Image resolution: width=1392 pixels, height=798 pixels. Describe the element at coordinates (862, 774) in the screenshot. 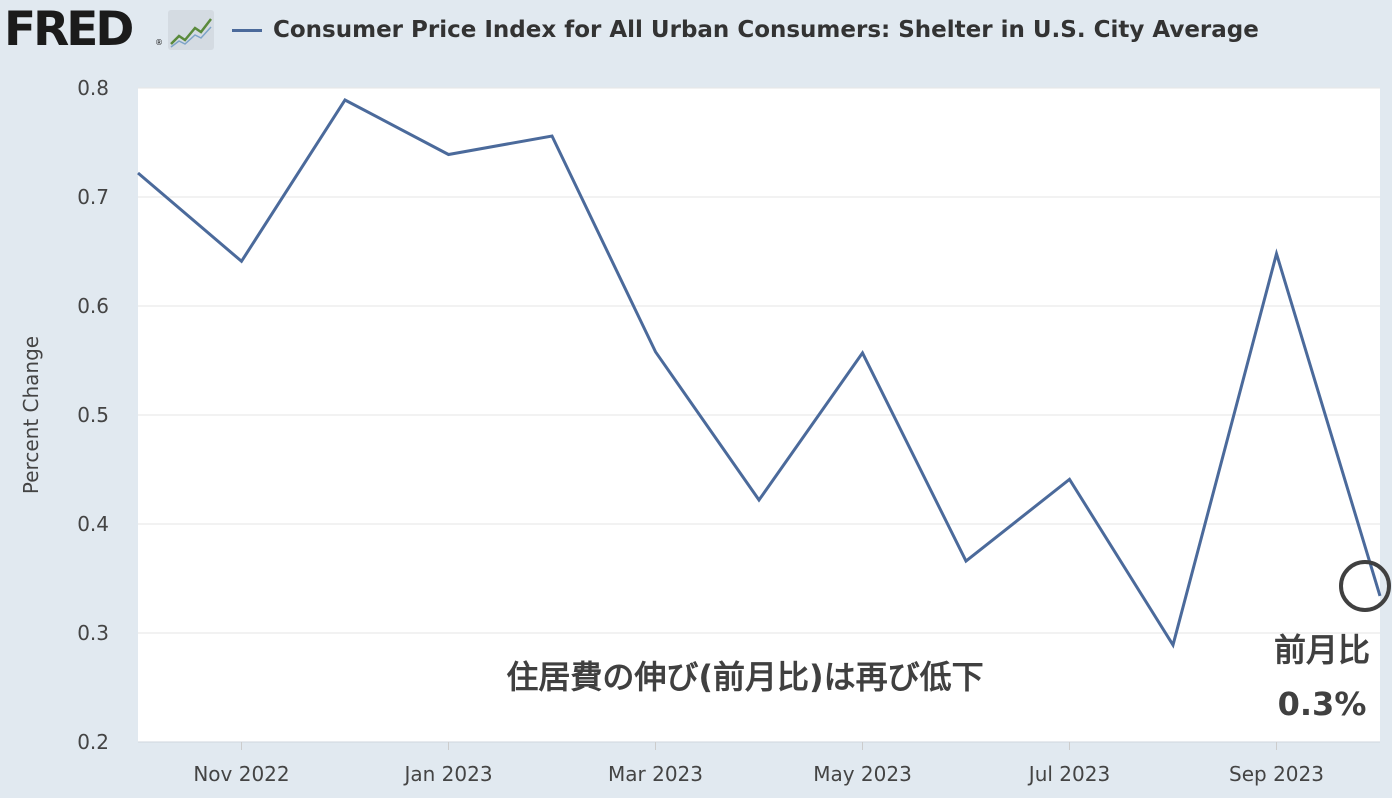

I see `x-tick-label: May 2023` at that location.